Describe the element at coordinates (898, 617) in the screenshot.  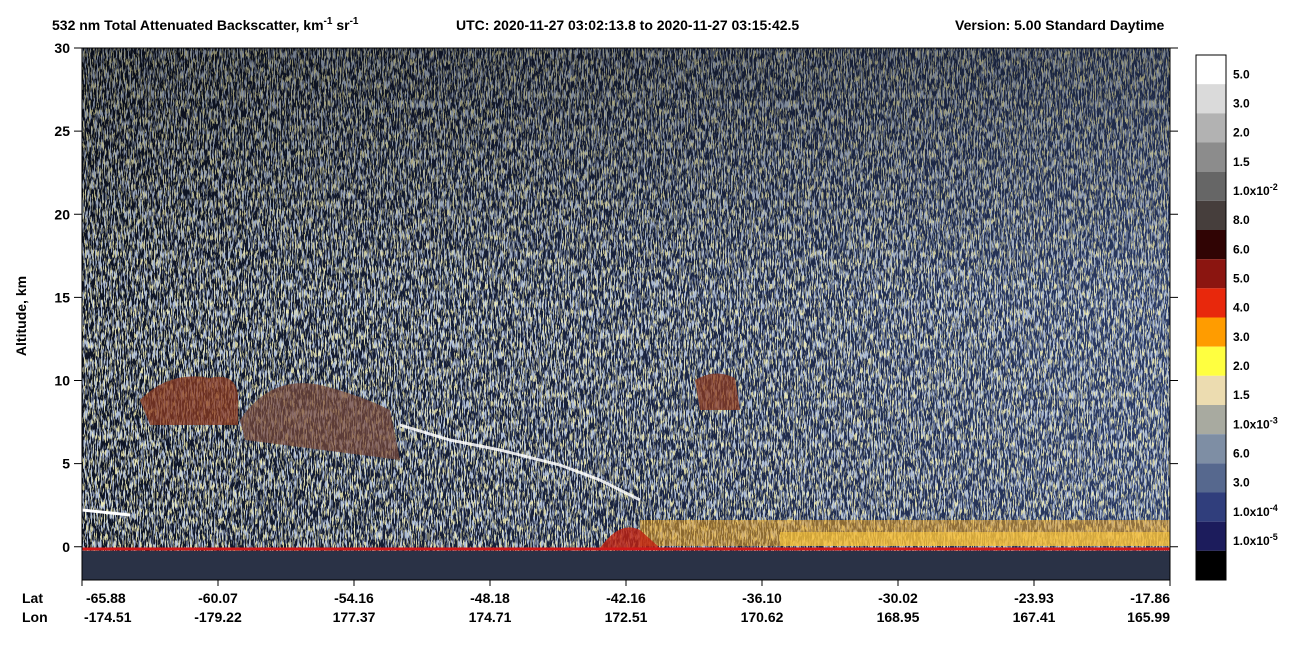
I see `lon-tick-label: 168.95` at that location.